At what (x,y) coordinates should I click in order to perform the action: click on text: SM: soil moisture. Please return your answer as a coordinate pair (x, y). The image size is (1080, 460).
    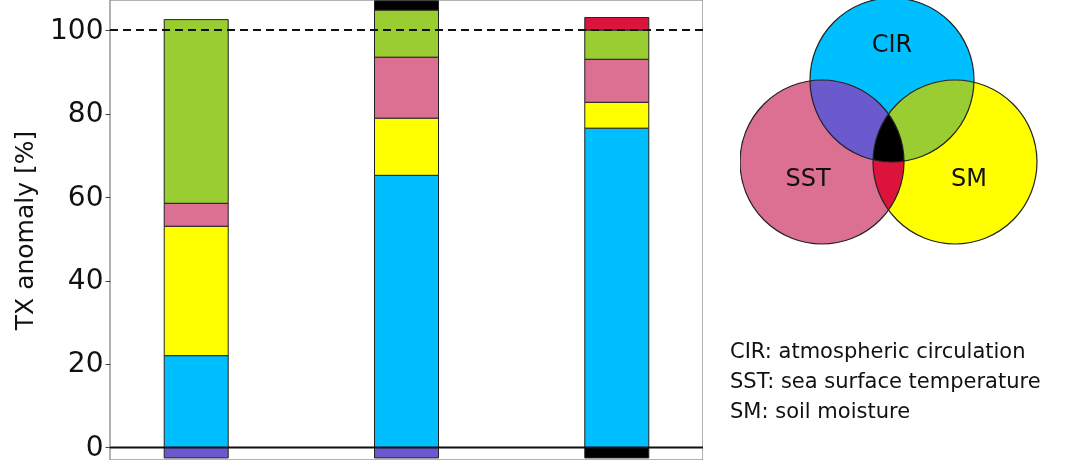
    Looking at the image, I should click on (821, 411).